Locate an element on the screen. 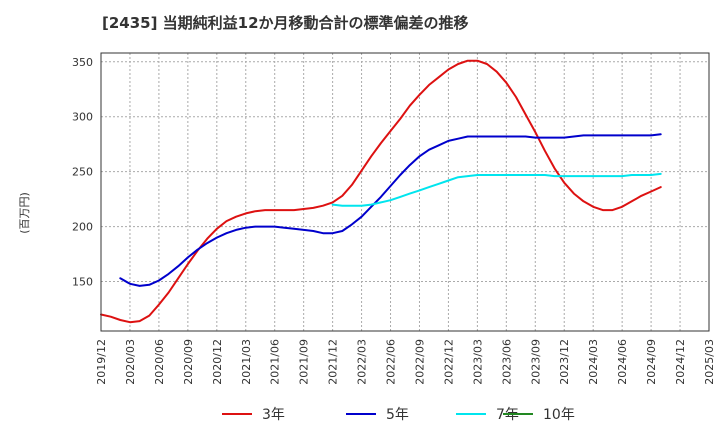  x-tick-label: 2021/06 is located at coordinates (275, 362).